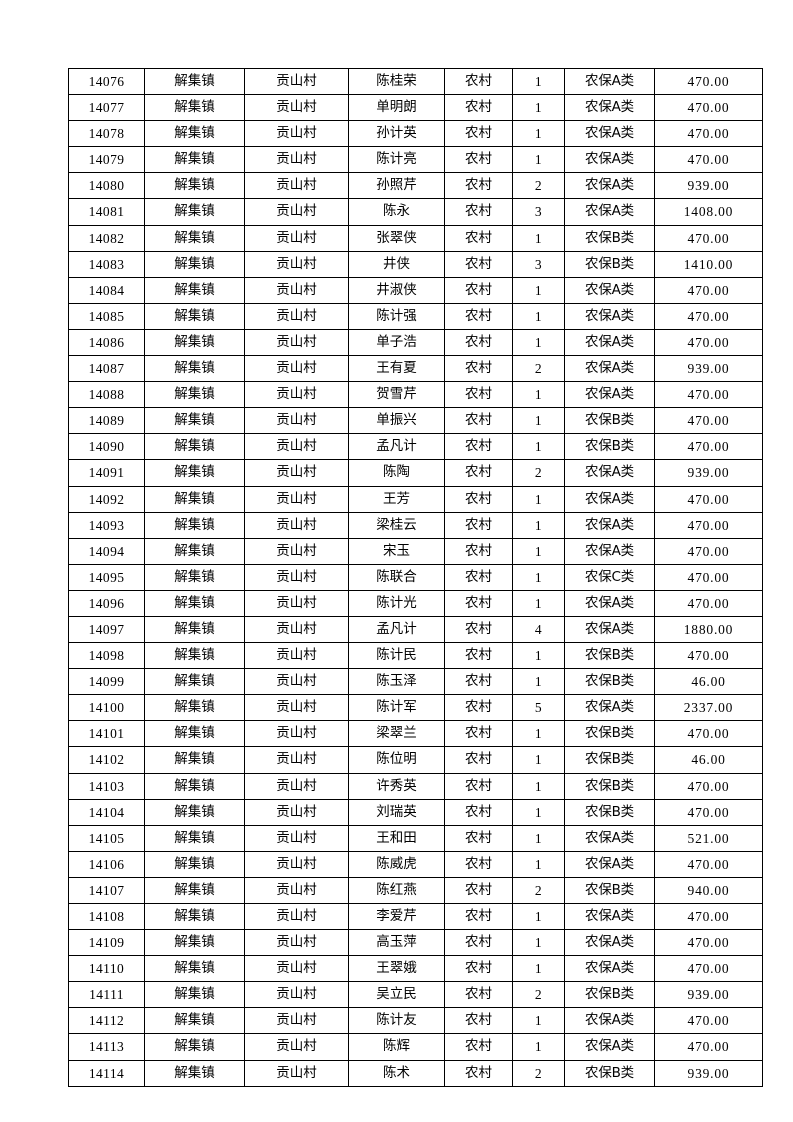 Image resolution: width=793 pixels, height=1122 pixels. Describe the element at coordinates (396, 525) in the screenshot. I see `cell-person-name: 梁桂云` at that location.